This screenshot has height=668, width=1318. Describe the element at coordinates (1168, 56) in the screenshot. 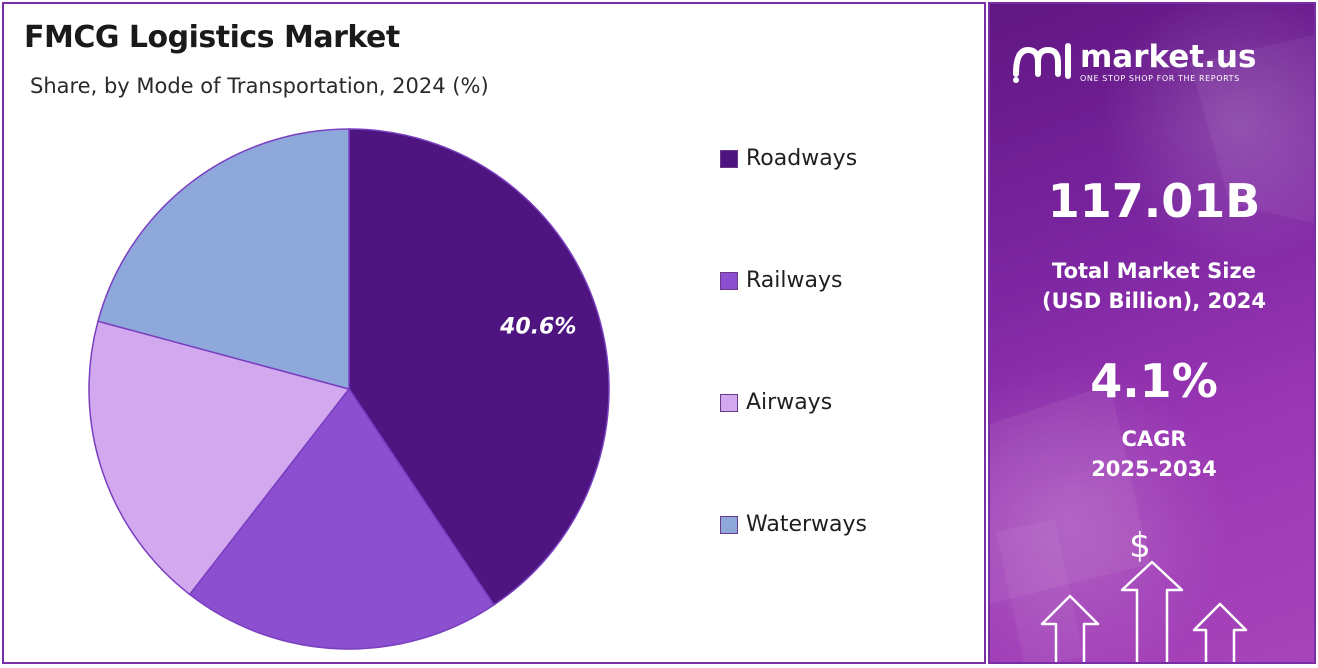

I see `brand-name: market.us` at that location.